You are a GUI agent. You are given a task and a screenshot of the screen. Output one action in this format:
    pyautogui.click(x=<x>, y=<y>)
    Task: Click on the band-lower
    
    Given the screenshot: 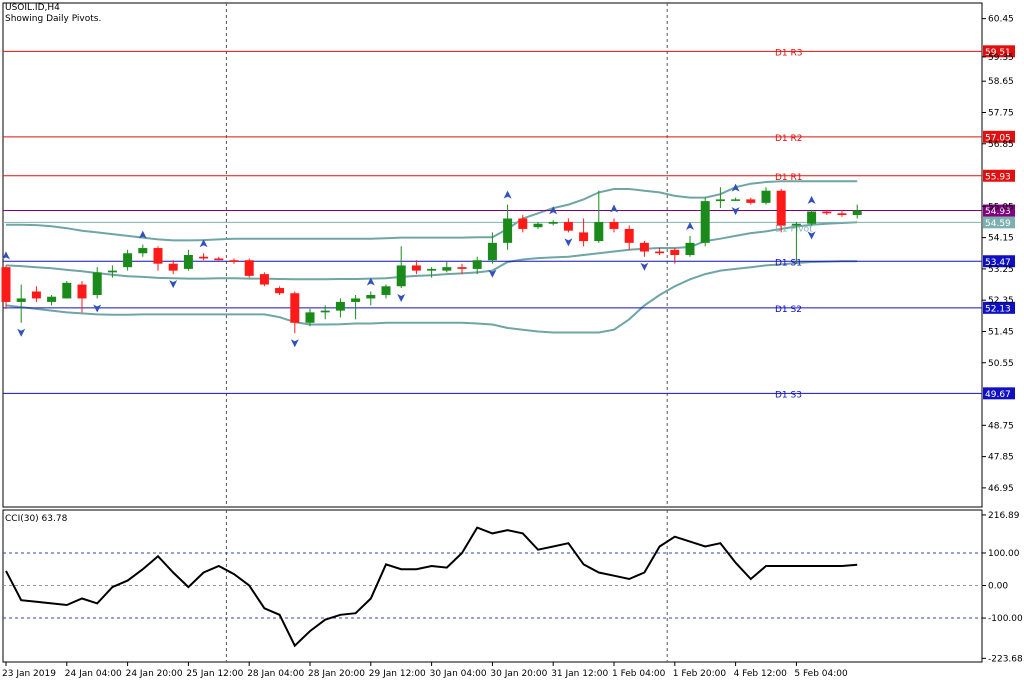 What is the action you would take?
    pyautogui.click(x=431, y=297)
    